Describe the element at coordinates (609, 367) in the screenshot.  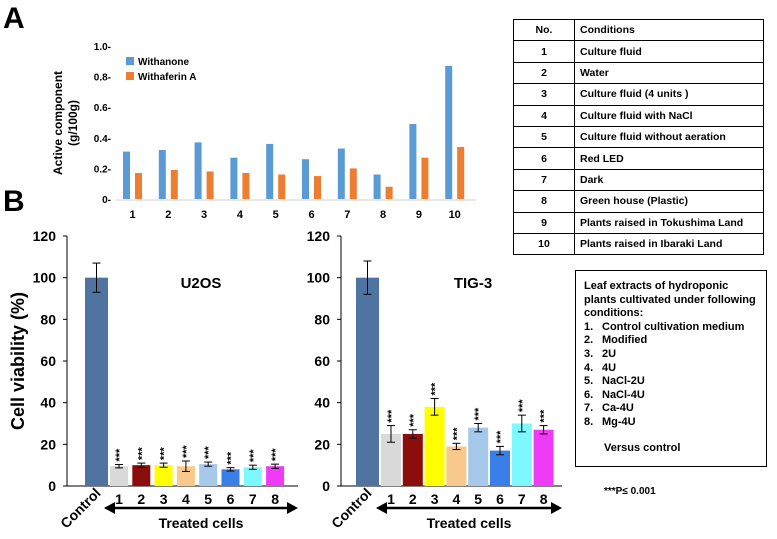
I see `legend-item-label: 4U` at that location.